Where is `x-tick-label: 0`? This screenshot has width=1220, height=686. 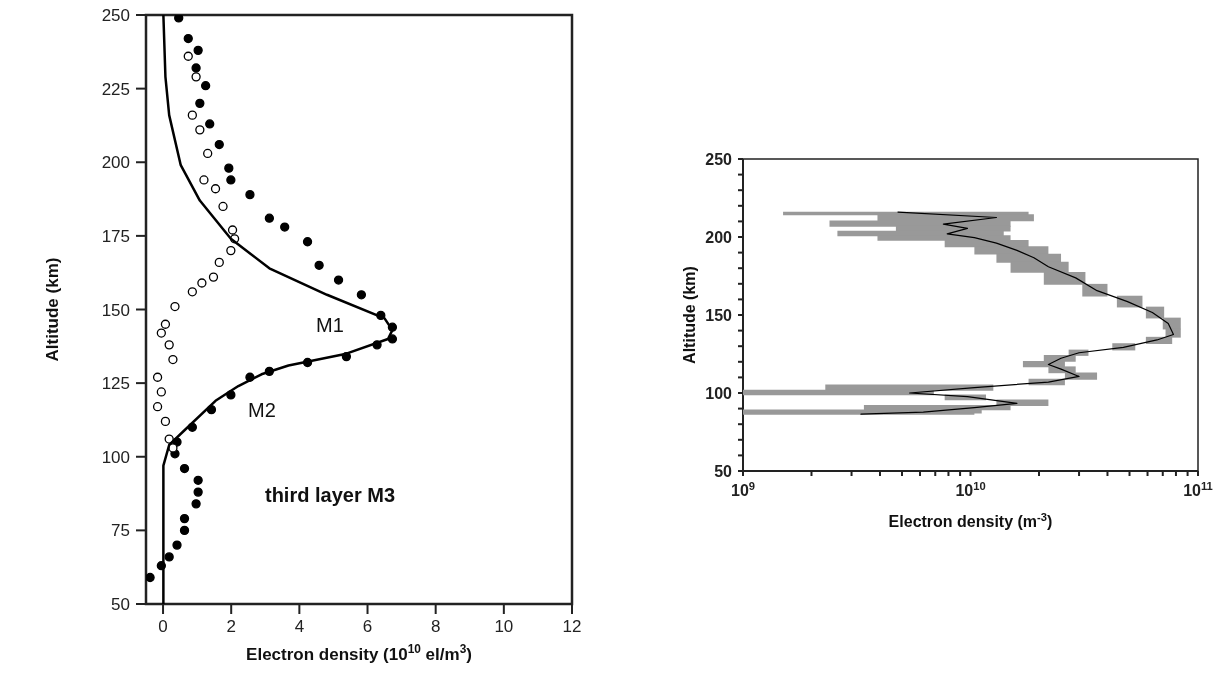 x-tick-label: 0 is located at coordinates (163, 626).